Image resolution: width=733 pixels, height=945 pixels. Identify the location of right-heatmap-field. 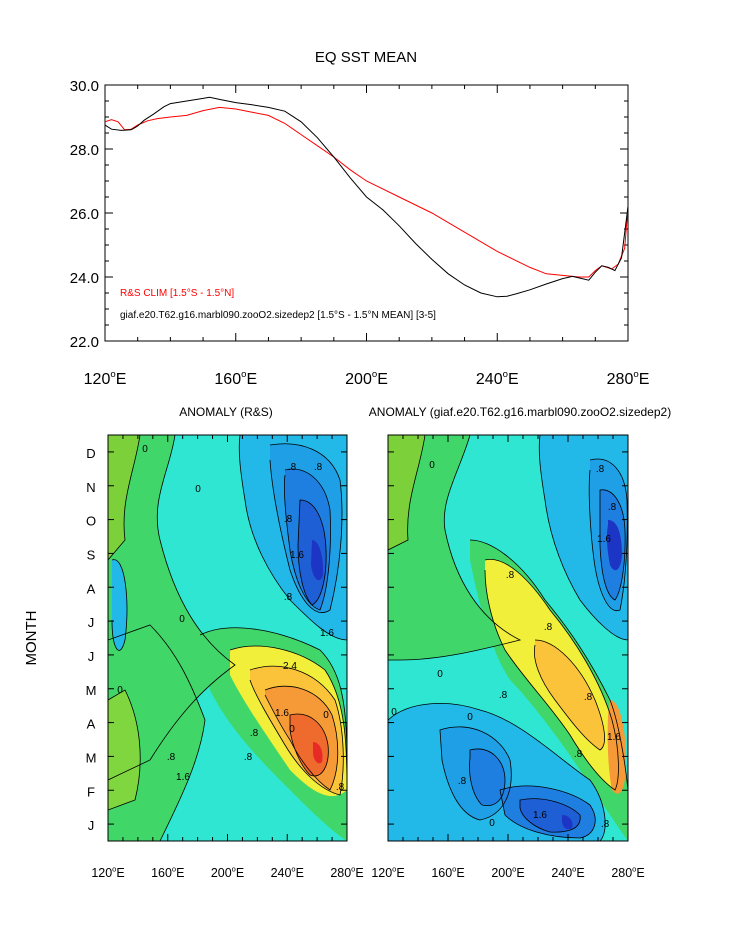
(508, 638).